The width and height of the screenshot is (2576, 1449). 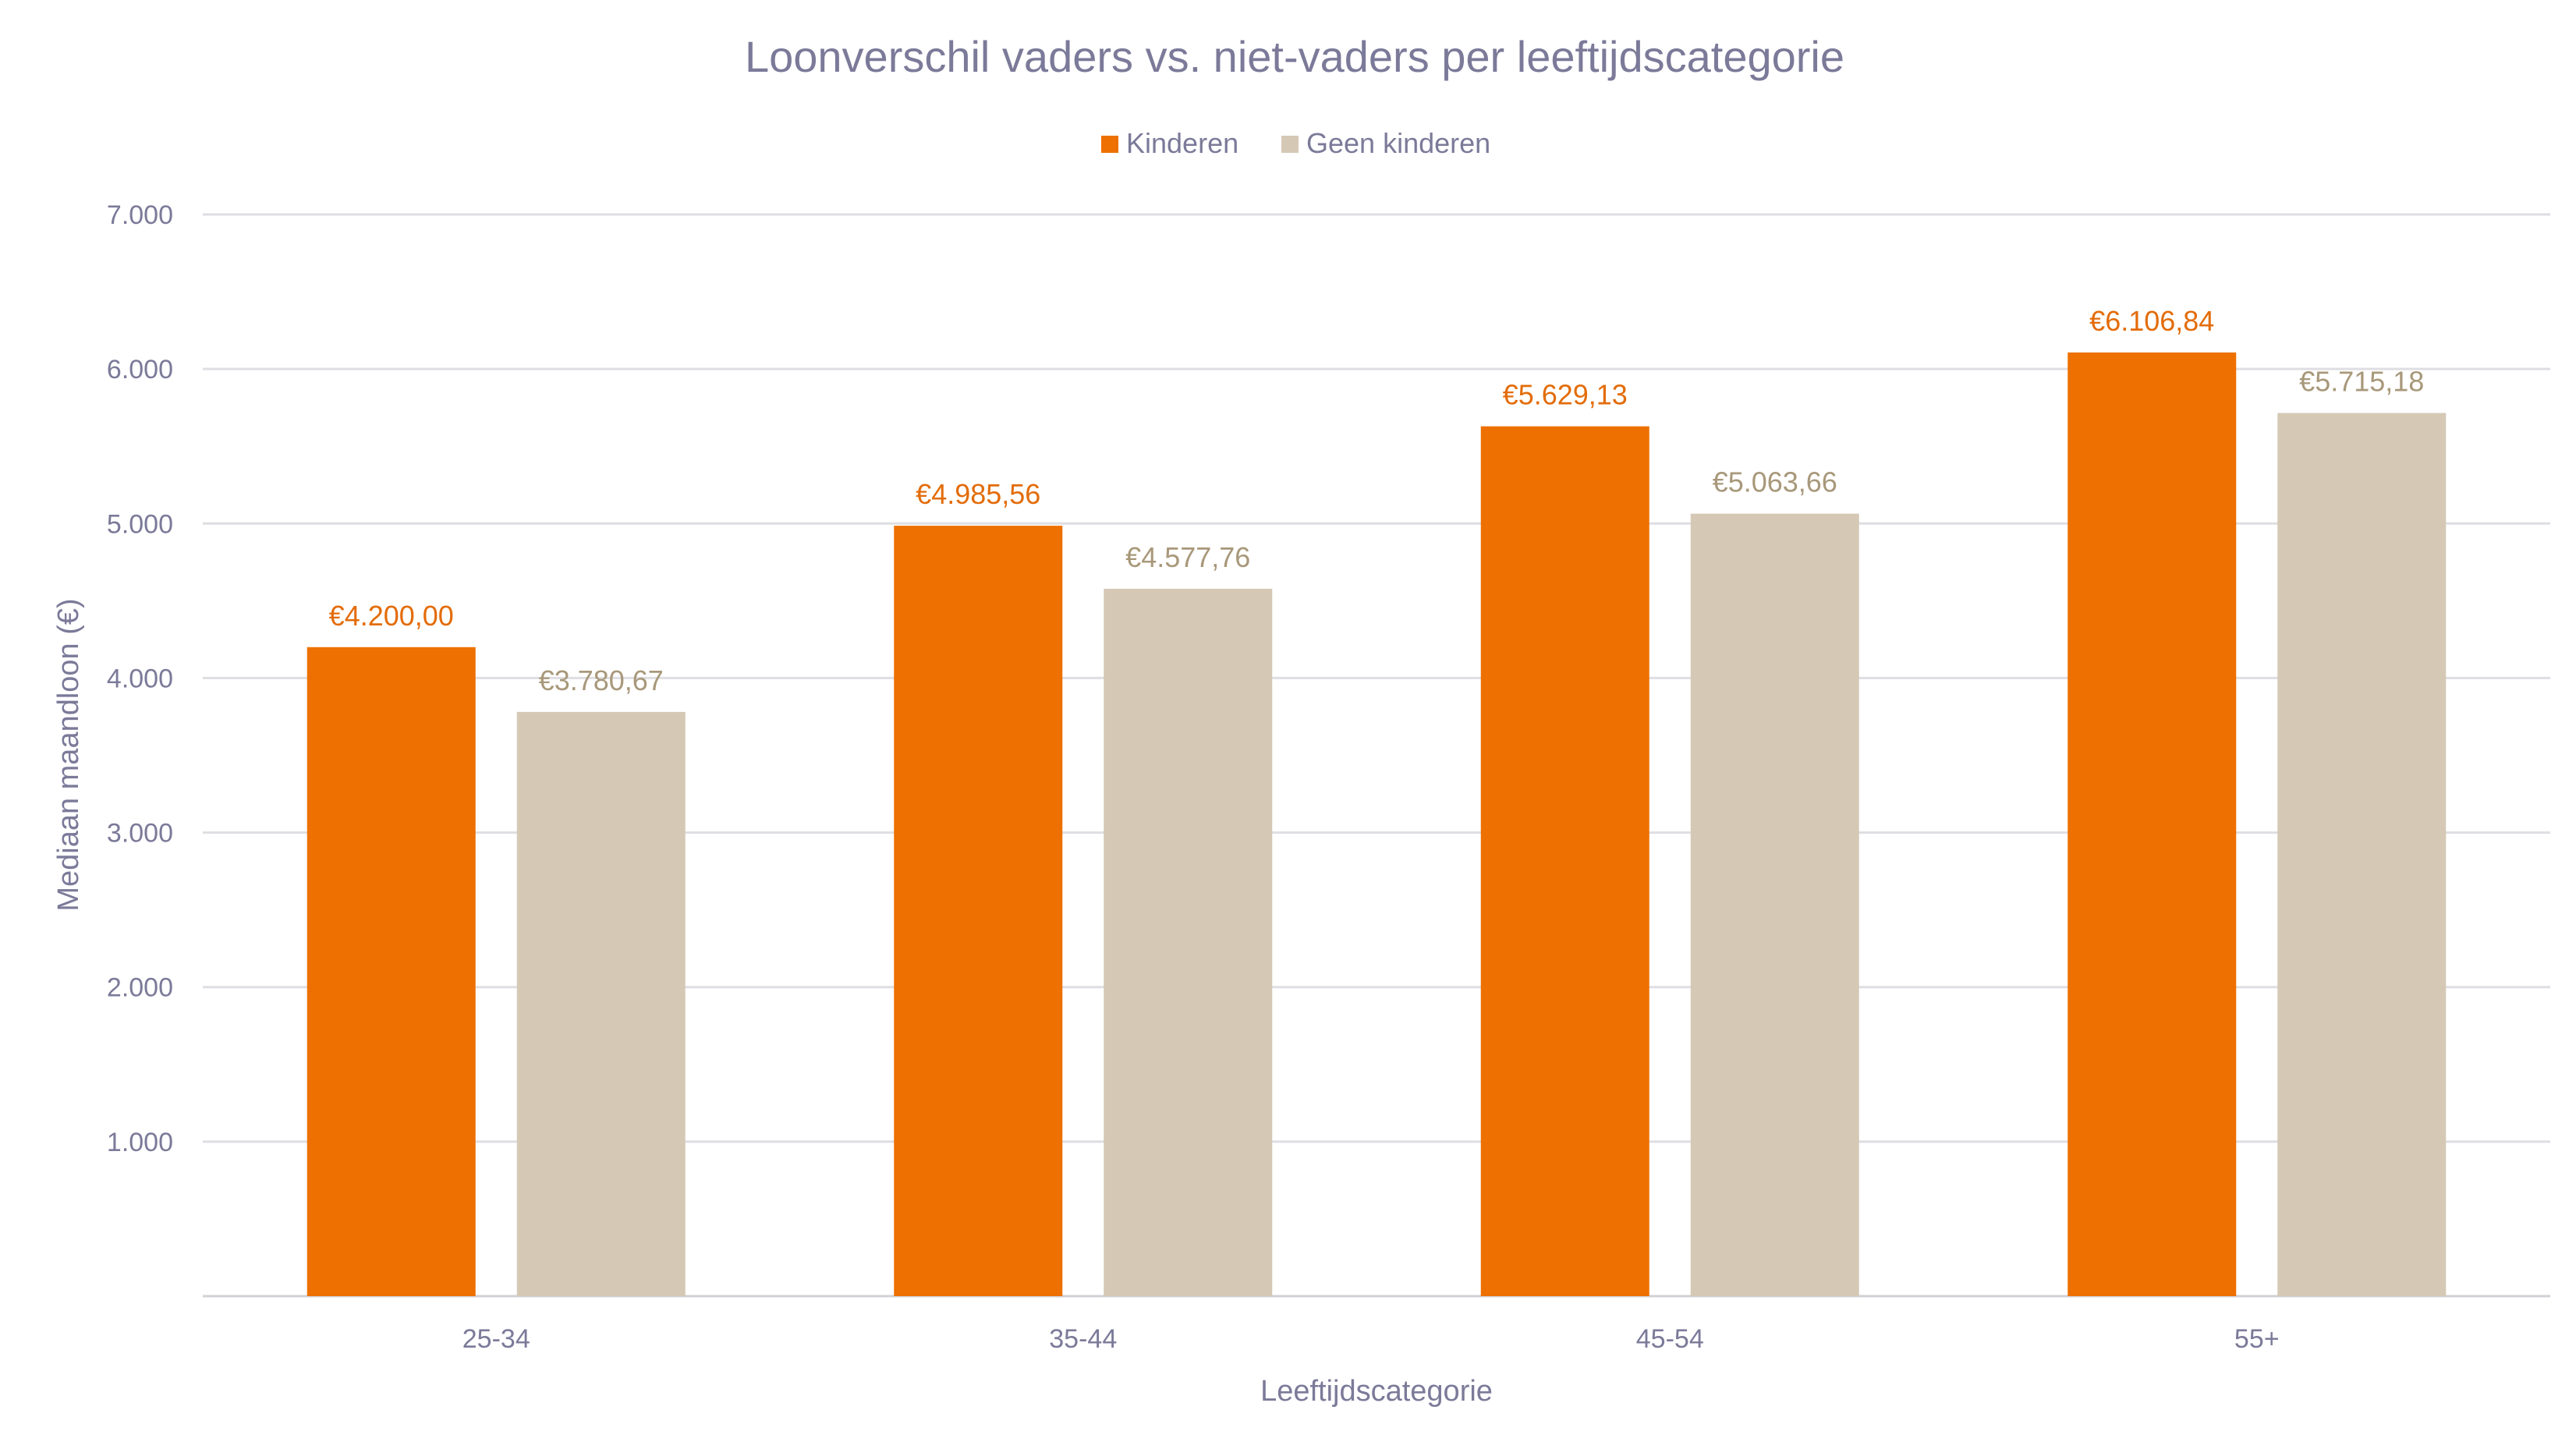 What do you see at coordinates (1182, 143) in the screenshot?
I see `legend-label-kinderen: Kinderen` at bounding box center [1182, 143].